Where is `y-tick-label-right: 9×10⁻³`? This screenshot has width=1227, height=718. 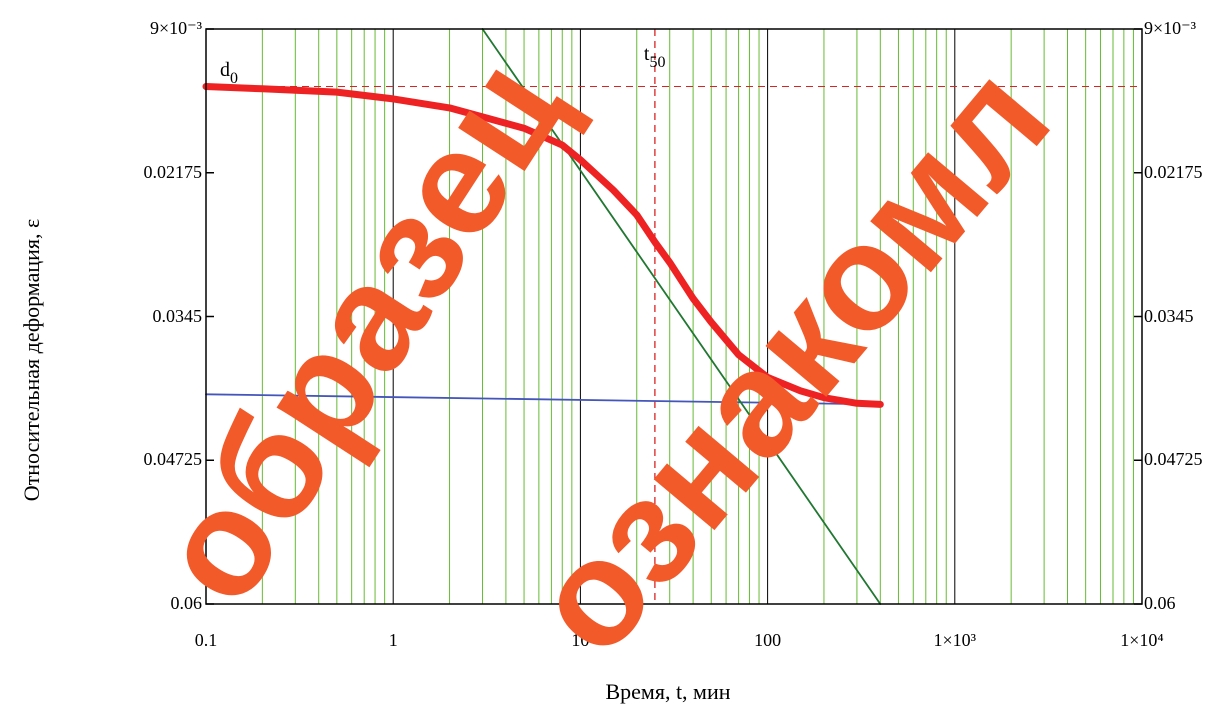
y-tick-label-right: 9×10⁻³ is located at coordinates (1170, 28).